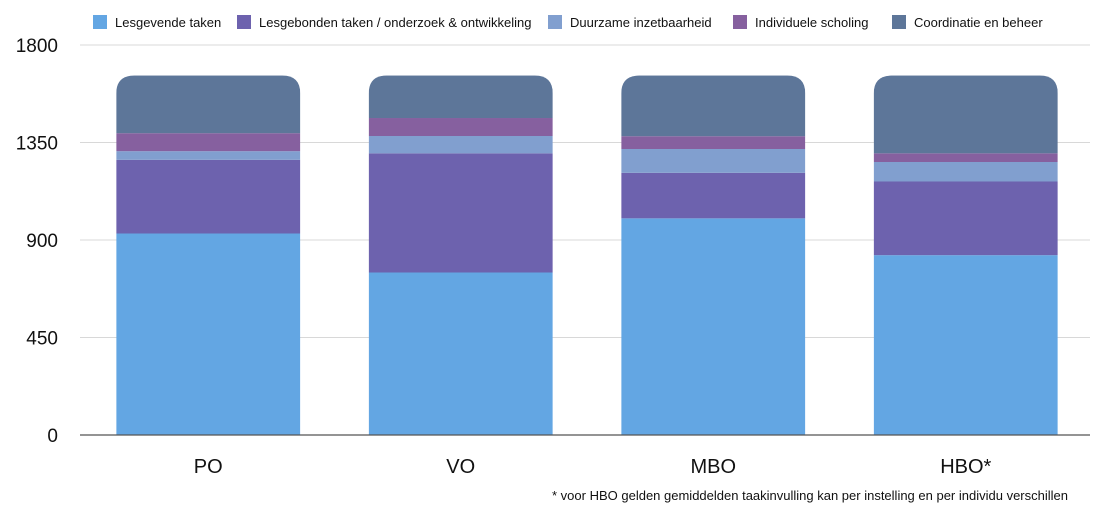 Image resolution: width=1093 pixels, height=506 pixels. Describe the element at coordinates (811, 22) in the screenshot. I see `legend-label: Individuele scholing` at that location.